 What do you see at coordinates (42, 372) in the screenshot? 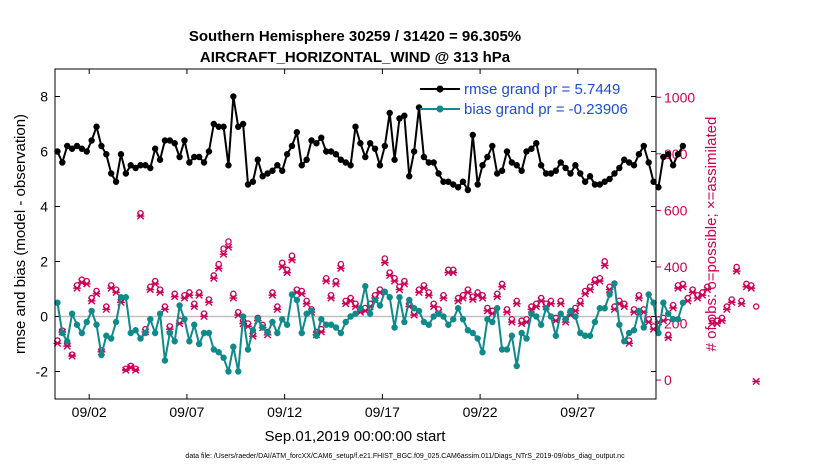
I see `left-tick-label: -2` at bounding box center [42, 372].